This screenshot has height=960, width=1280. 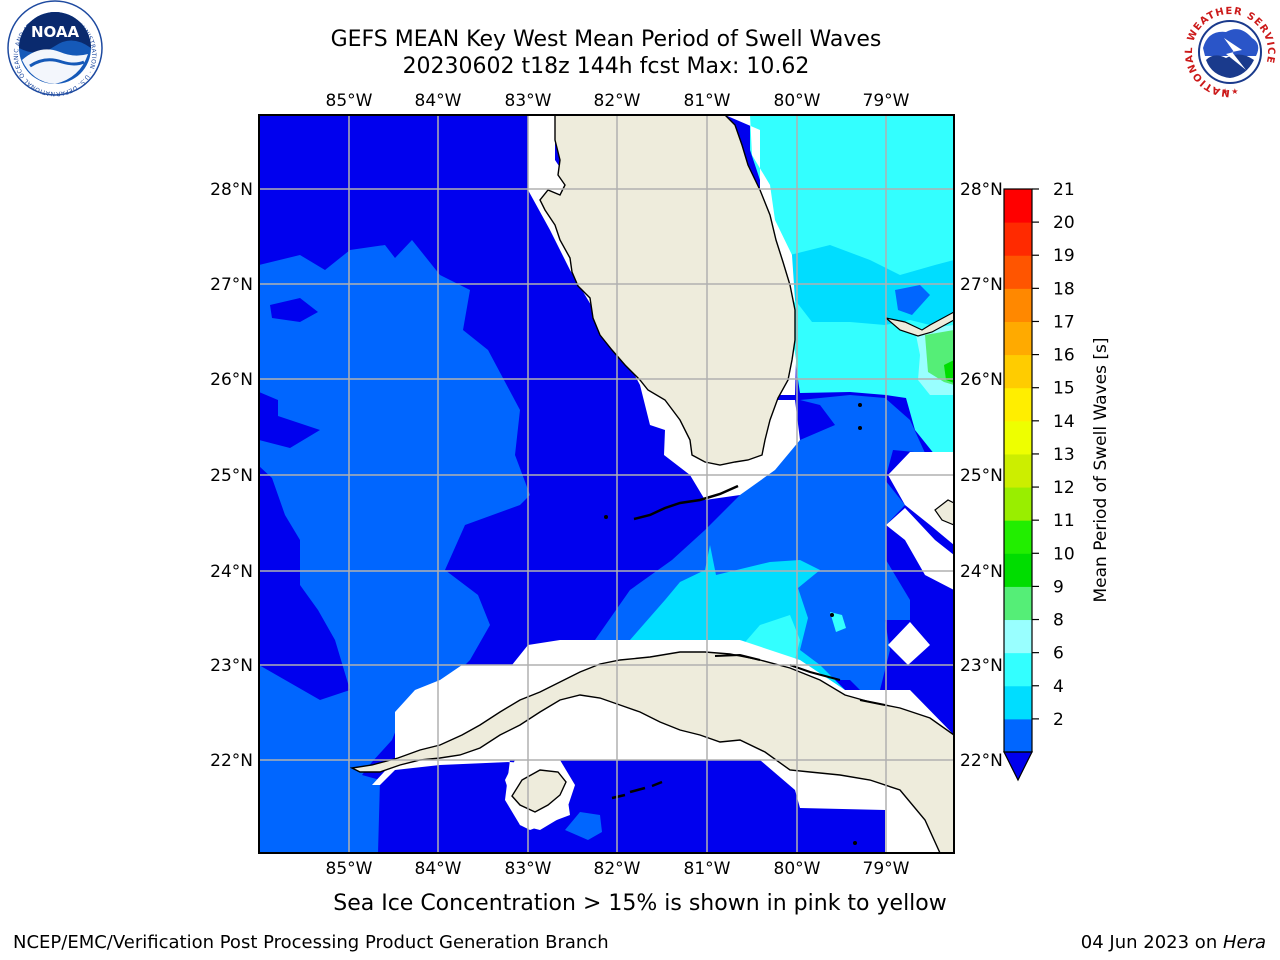 What do you see at coordinates (1058, 720) in the screenshot?
I see `colorbar-tick-label: 2` at bounding box center [1058, 720].